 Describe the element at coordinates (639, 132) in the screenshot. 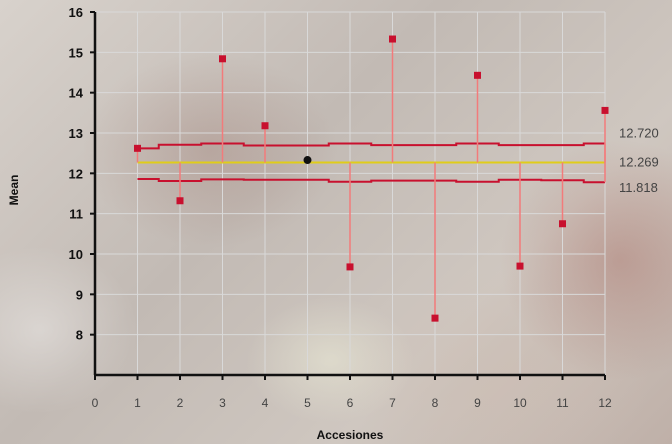

I see `reference-label: 12.720` at that location.